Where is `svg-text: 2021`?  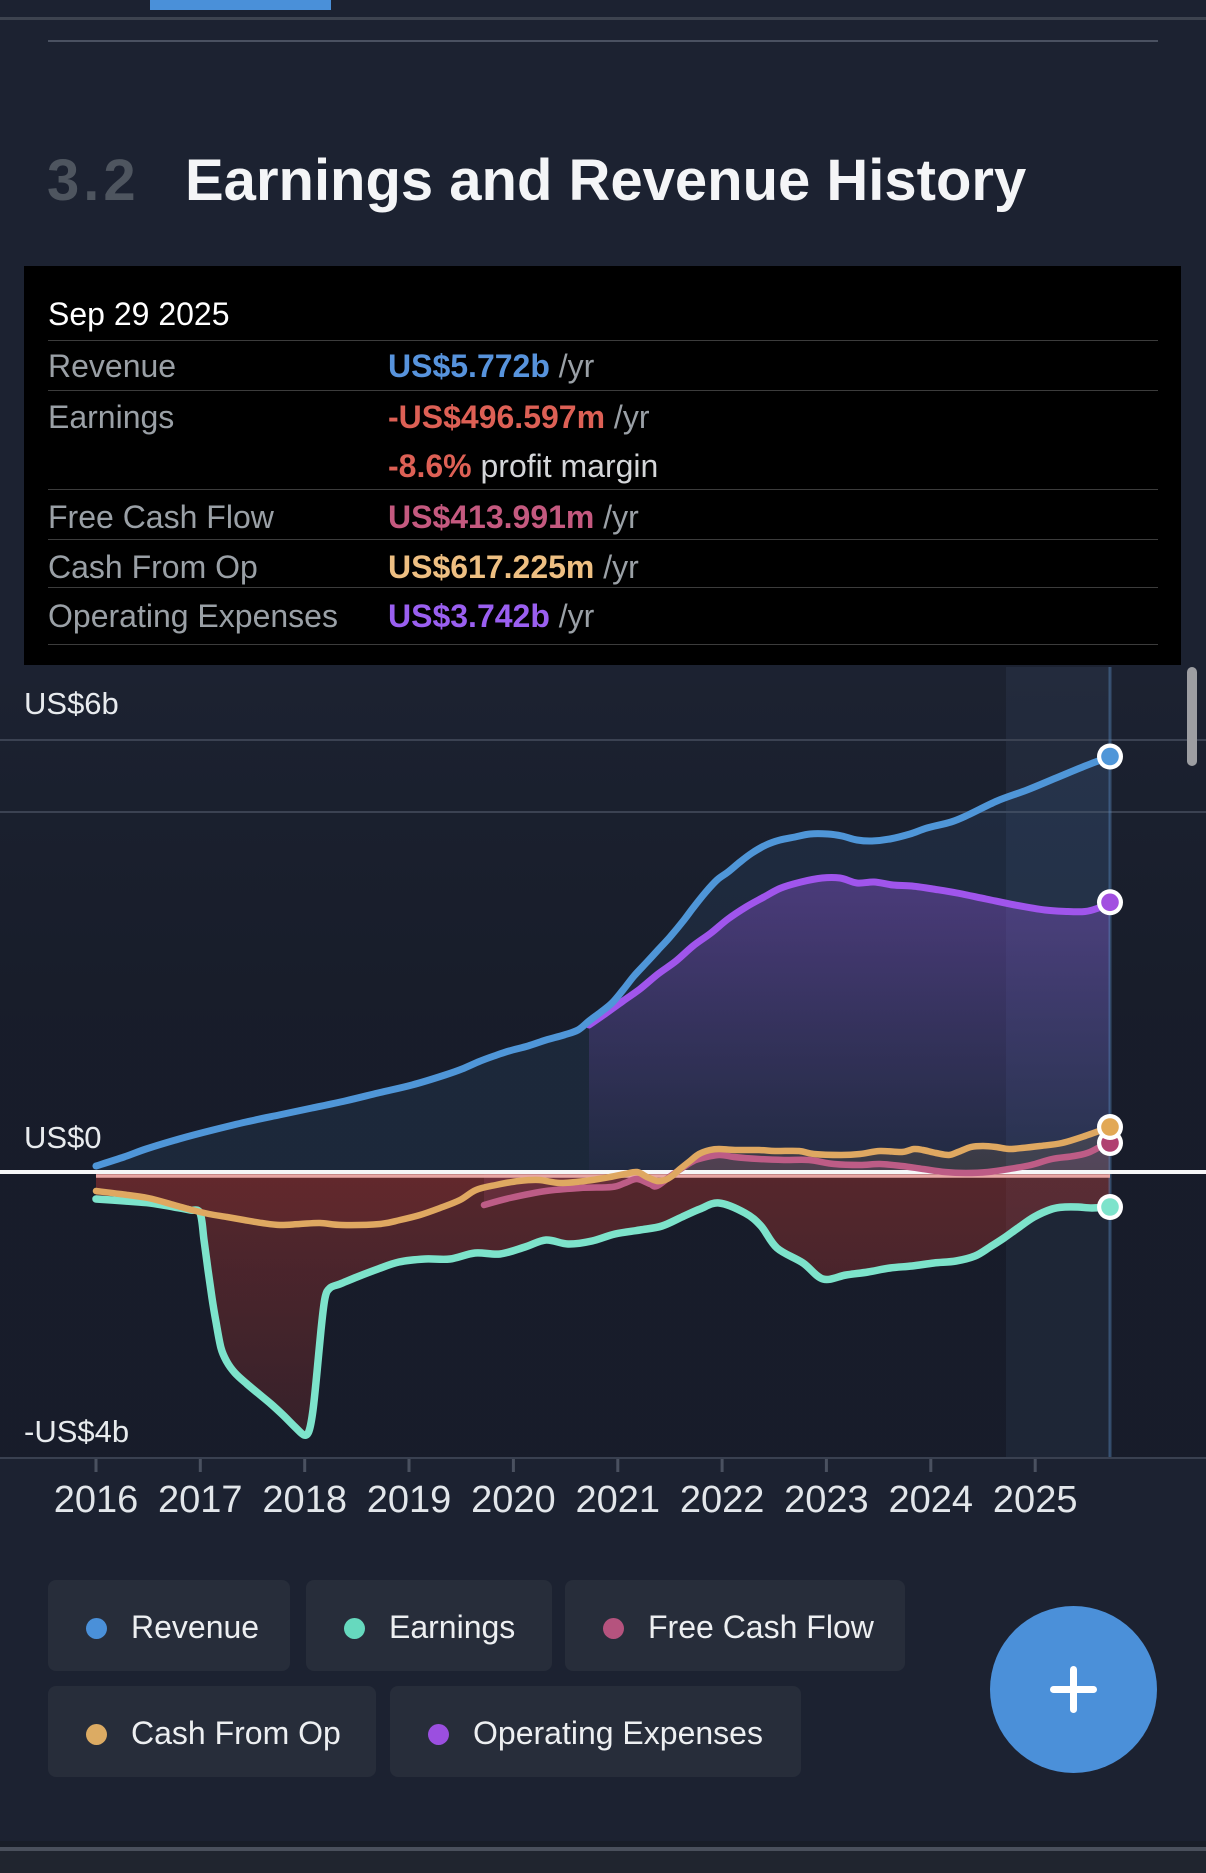
svg-text: 2021 is located at coordinates (618, 1500).